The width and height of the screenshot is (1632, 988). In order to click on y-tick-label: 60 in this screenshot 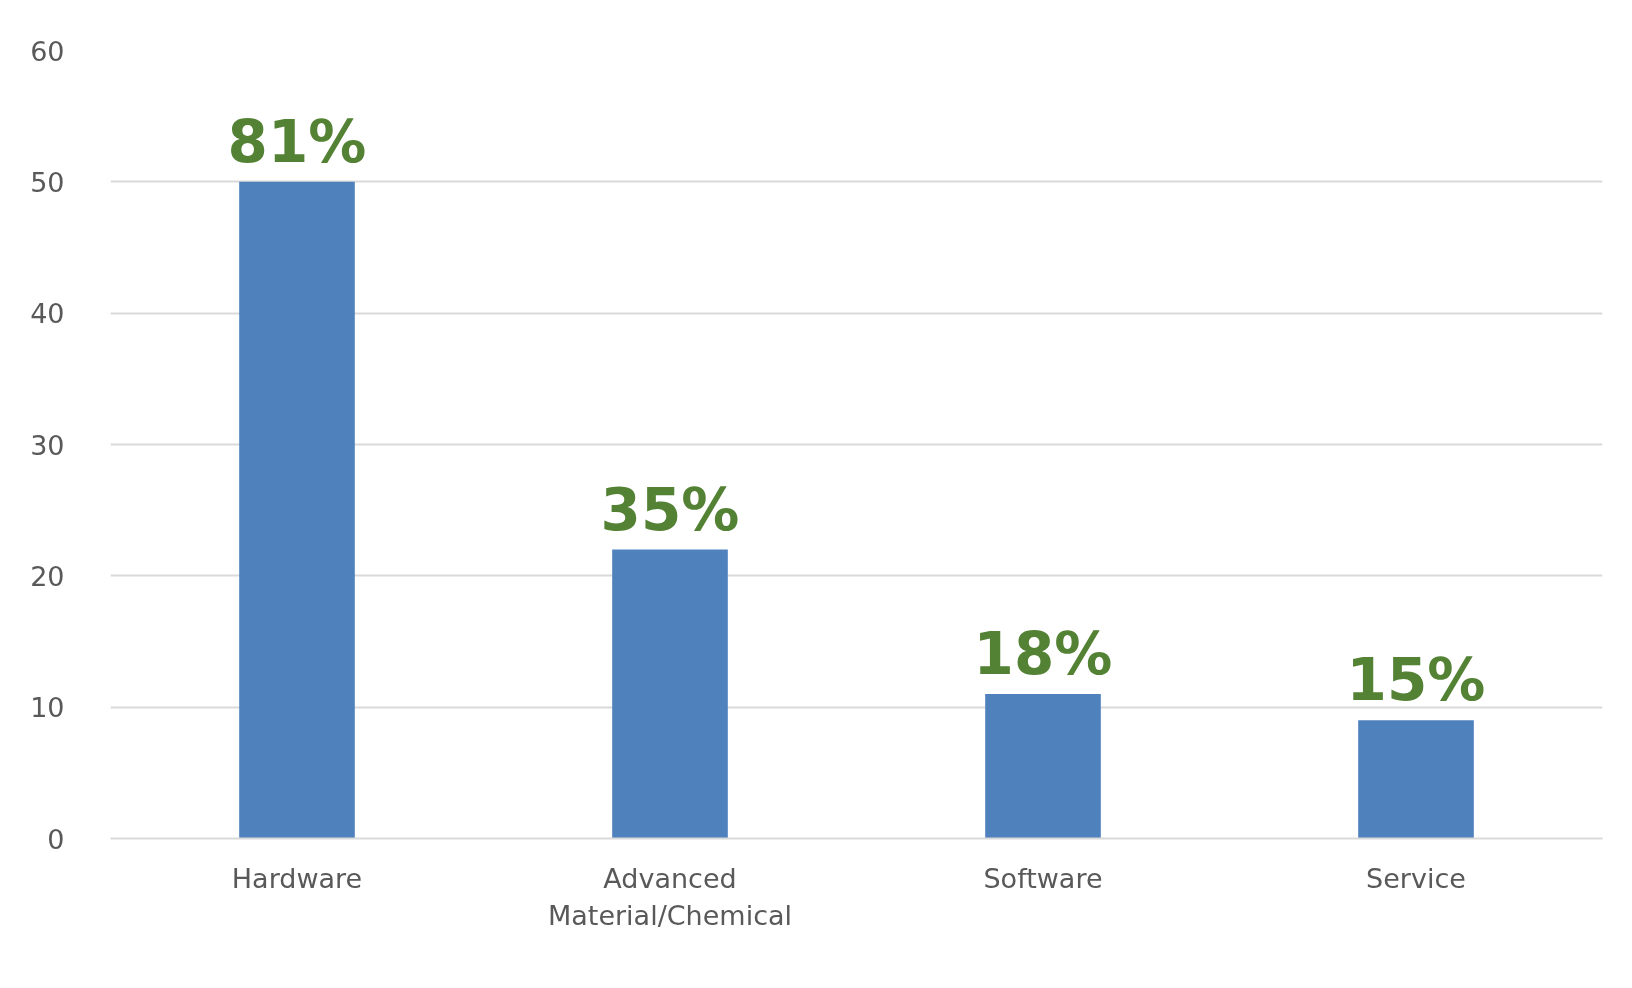, I will do `click(47, 51)`.